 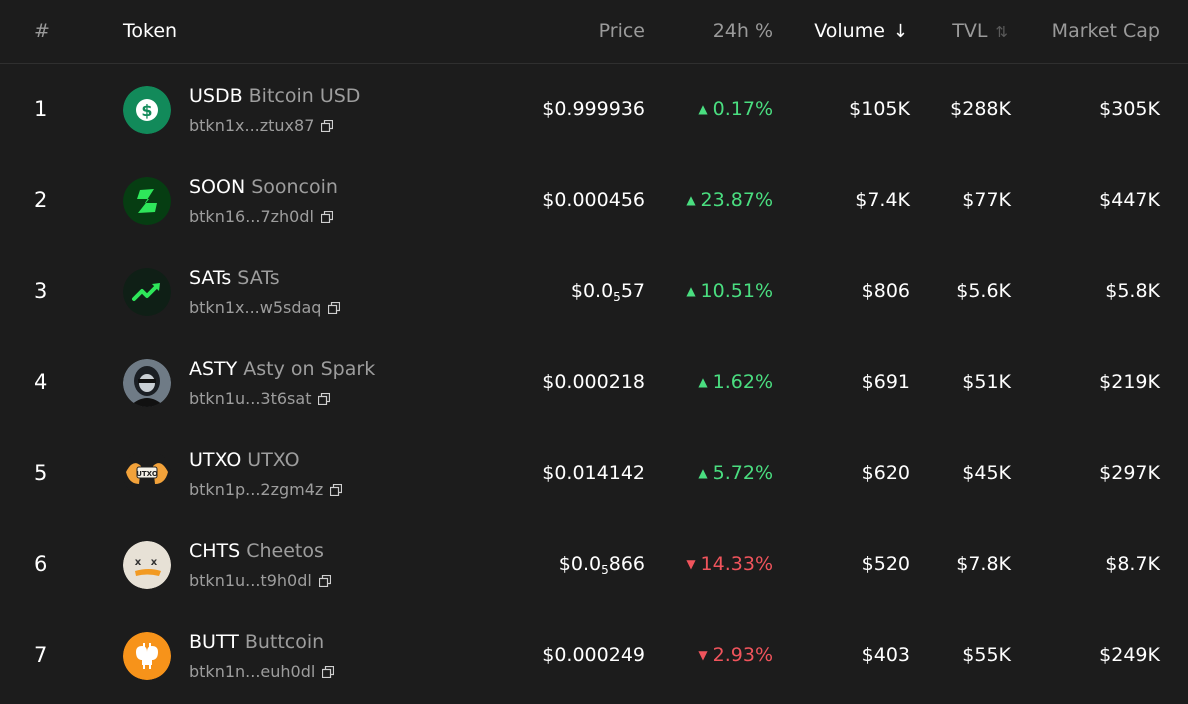 I want to click on token-change: ▲ 23.87%, so click(x=729, y=200).